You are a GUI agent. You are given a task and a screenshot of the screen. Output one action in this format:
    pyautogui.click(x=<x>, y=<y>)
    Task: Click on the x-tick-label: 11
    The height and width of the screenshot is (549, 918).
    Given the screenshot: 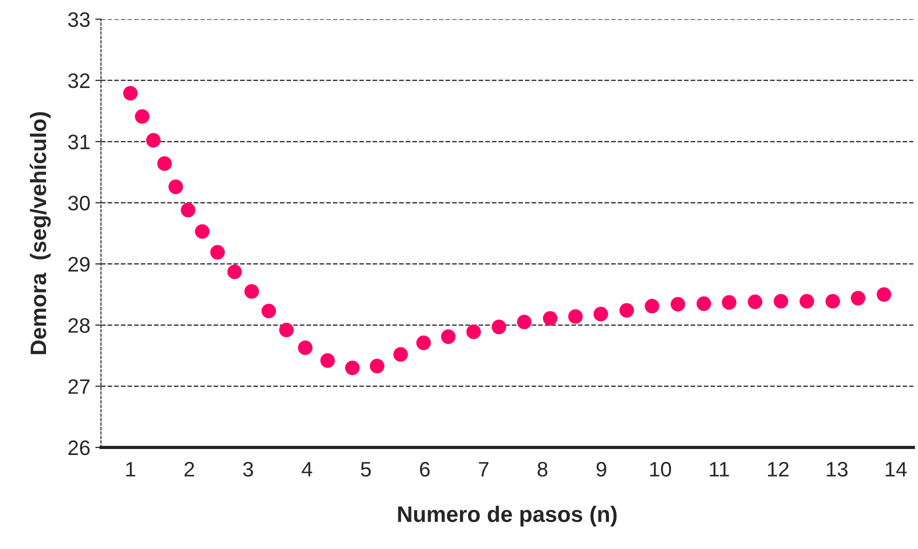 What is the action you would take?
    pyautogui.click(x=719, y=469)
    